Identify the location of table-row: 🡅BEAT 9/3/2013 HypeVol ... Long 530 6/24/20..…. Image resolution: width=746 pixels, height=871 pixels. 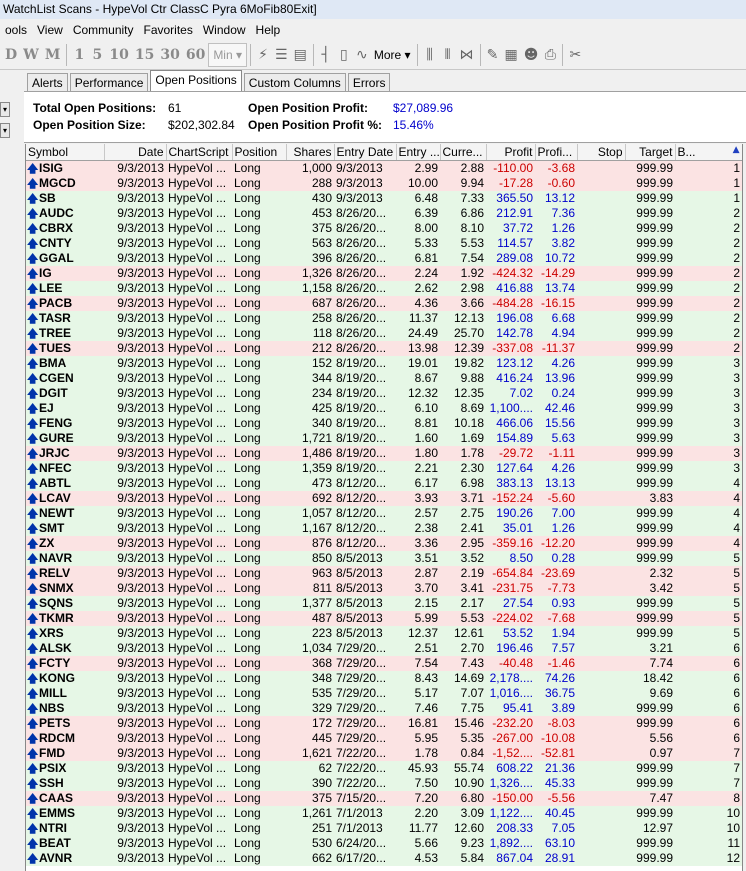
(384, 843).